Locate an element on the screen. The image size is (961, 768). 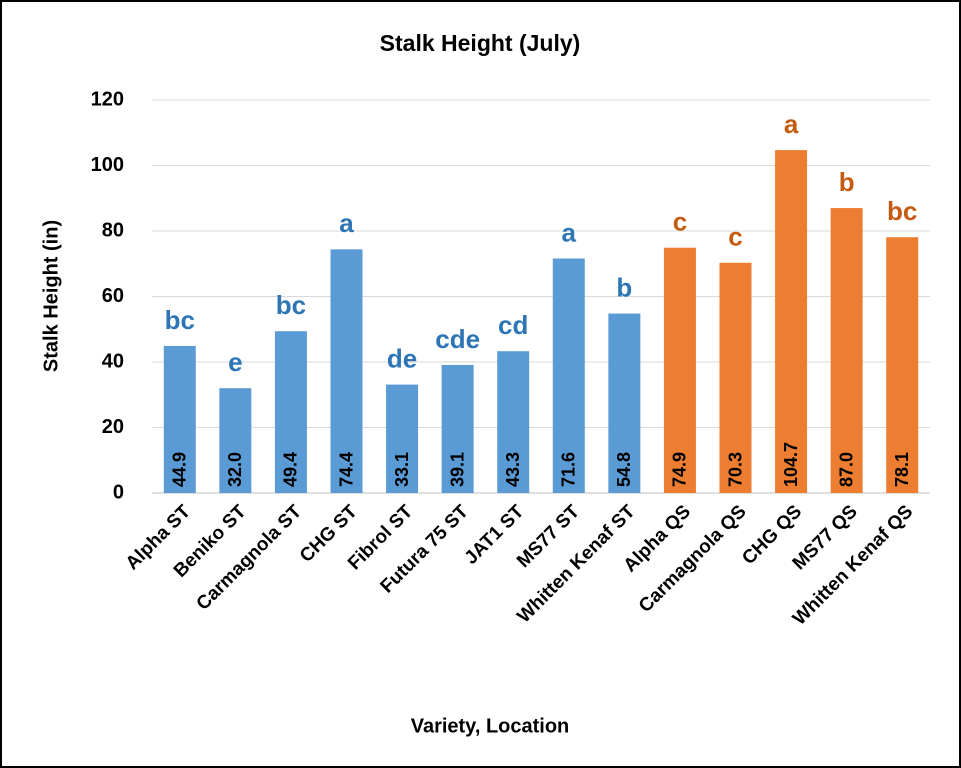
value-label: 44.9 is located at coordinates (180, 469).